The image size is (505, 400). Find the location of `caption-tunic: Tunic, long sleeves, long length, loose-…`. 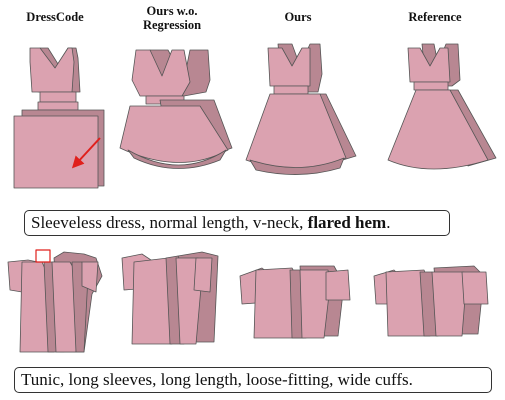

caption-tunic: Tunic, long sleeves, long length, loose-… is located at coordinates (253, 380).